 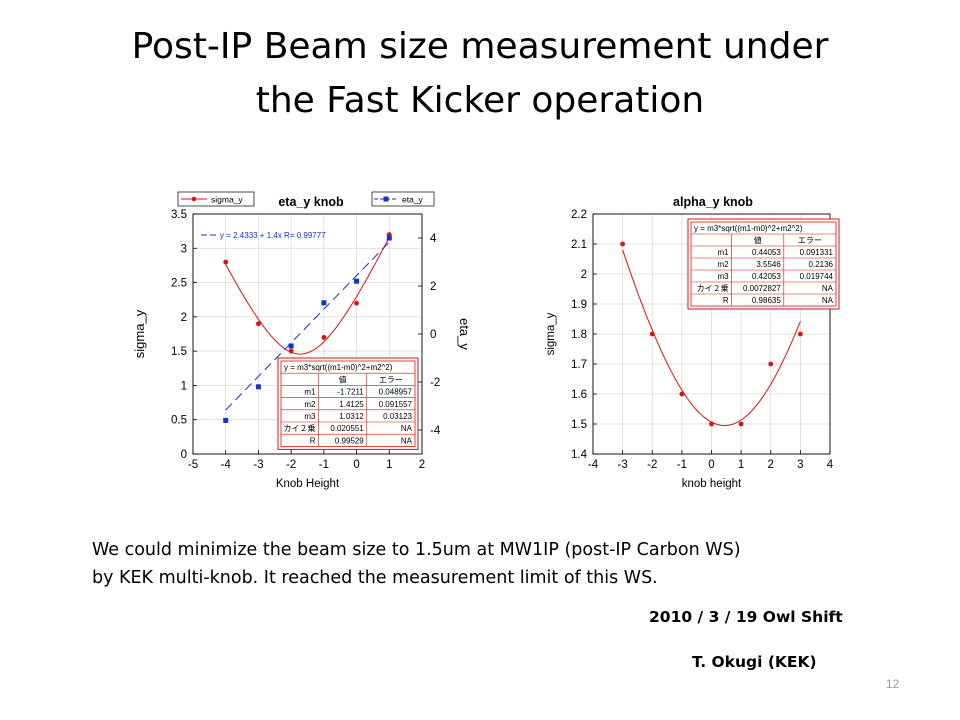 I want to click on fit-param-name: m2, so click(x=723, y=264).